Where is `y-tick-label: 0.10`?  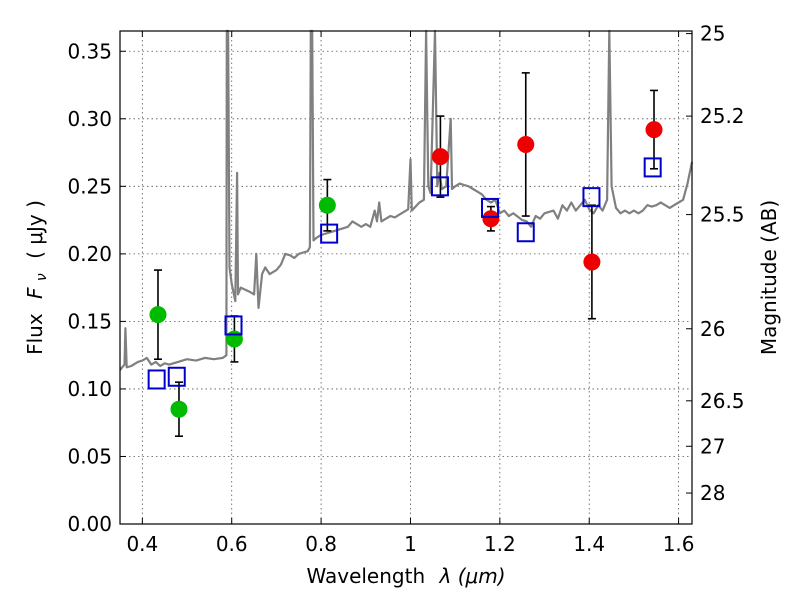 y-tick-label: 0.10 is located at coordinates (89, 389).